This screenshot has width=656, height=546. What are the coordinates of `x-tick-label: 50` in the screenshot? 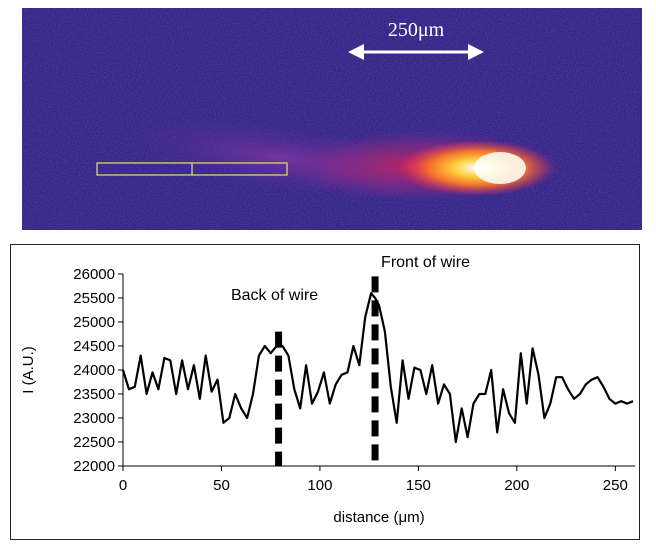 It's located at (221, 485).